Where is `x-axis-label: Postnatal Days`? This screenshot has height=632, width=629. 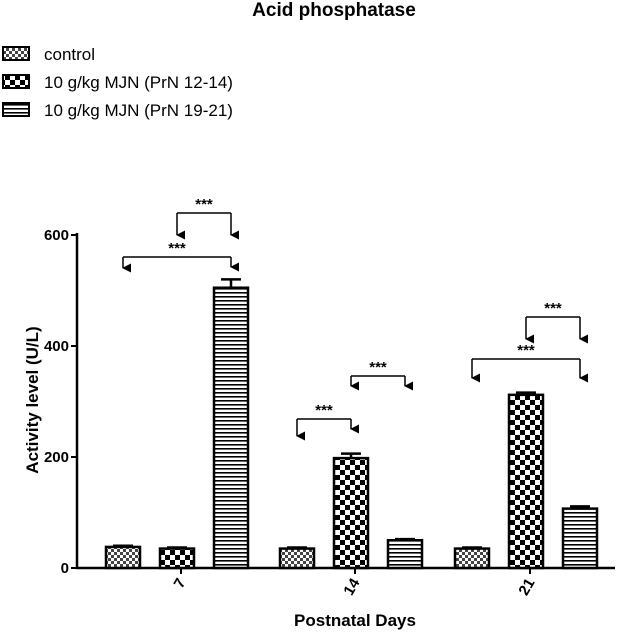 x-axis-label: Postnatal Days is located at coordinates (355, 620).